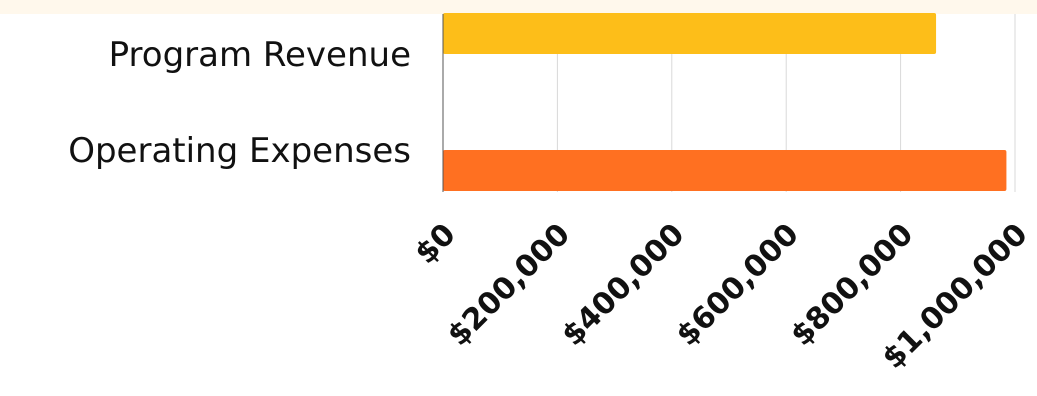  Describe the element at coordinates (239, 151) in the screenshot. I see `category-label-operating-expenses: Operating Expenses` at that location.